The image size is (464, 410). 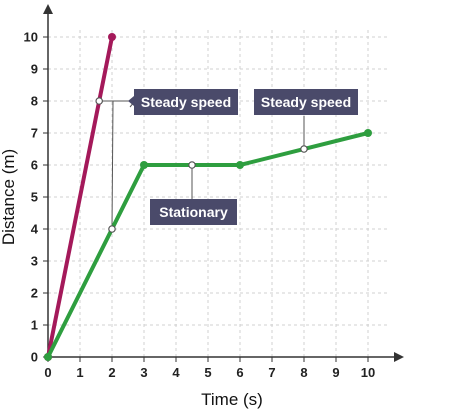 I want to click on y-tick-label: 1, so click(x=34, y=325).